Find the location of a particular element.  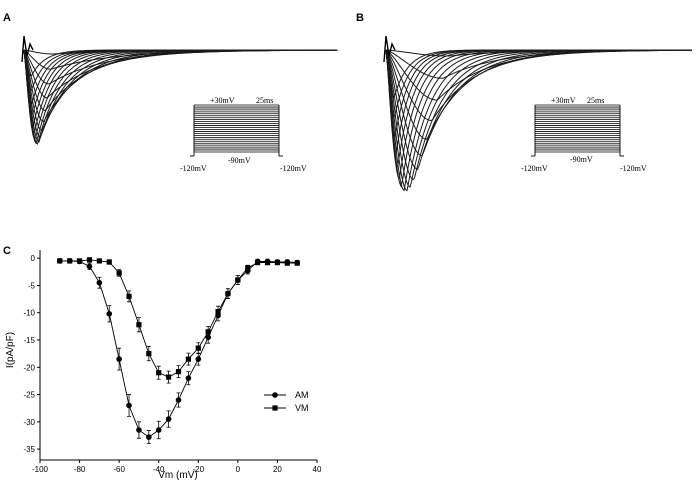

panel-b-protocol-duration: 25ms is located at coordinates (595, 100).